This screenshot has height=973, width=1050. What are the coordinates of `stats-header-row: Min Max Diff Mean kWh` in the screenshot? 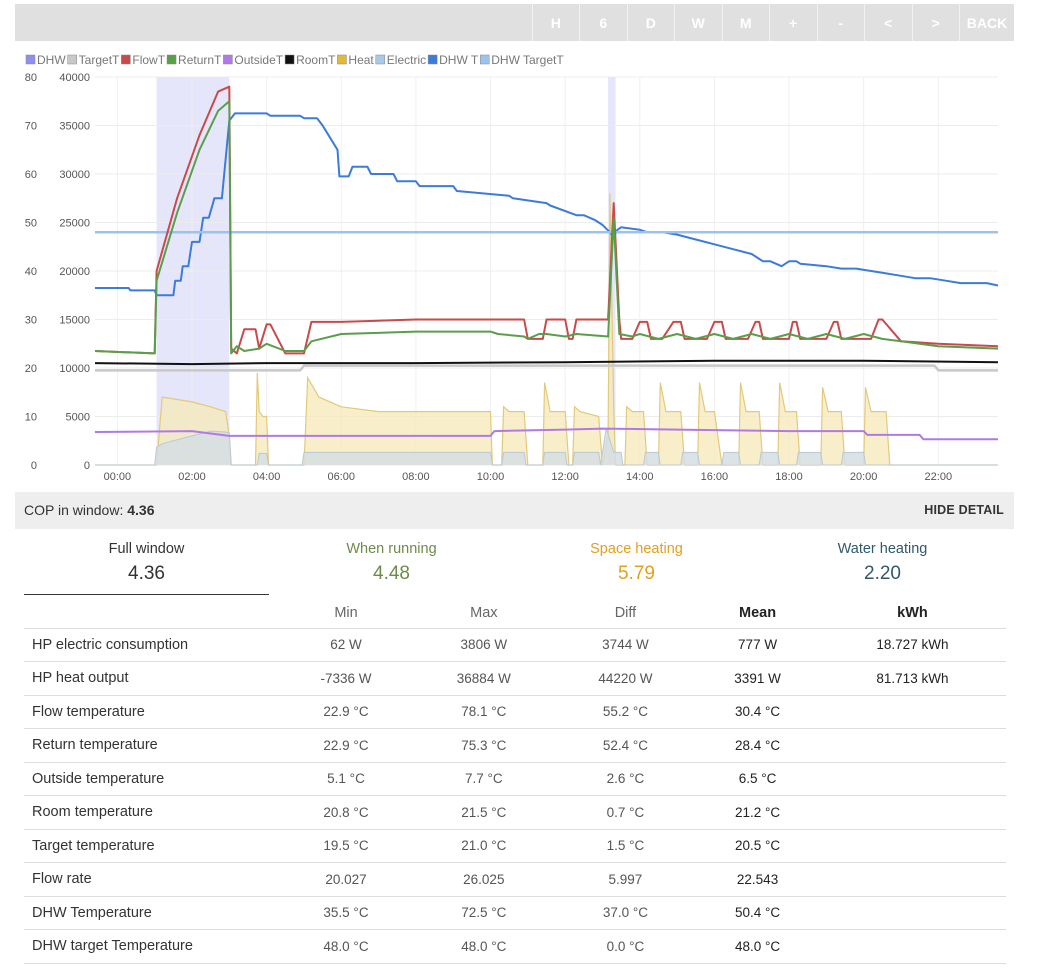 It's located at (515, 613).